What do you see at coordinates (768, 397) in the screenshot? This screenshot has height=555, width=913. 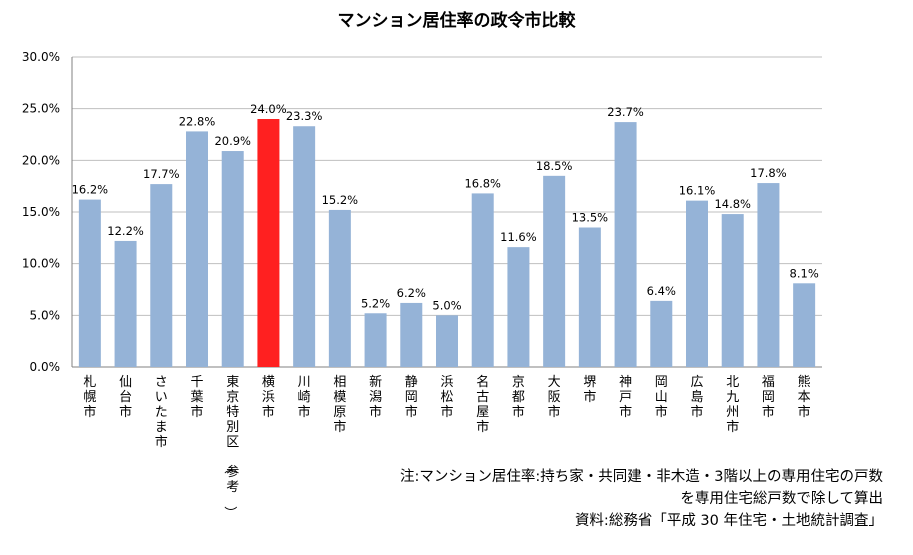 I see `category-label: 福岡市` at bounding box center [768, 397].